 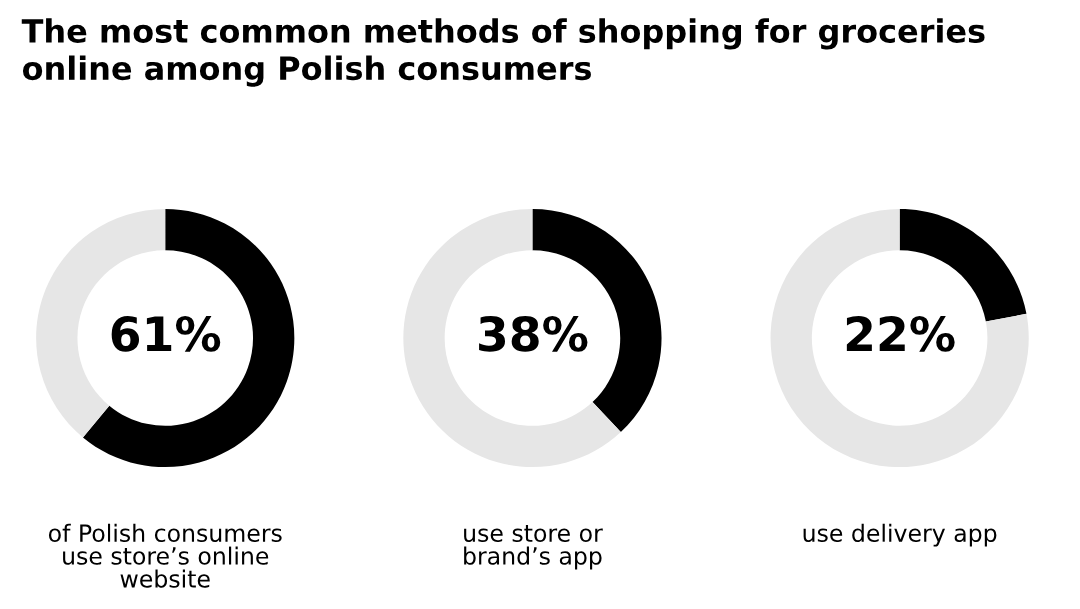 I want to click on text: 38%, so click(x=533, y=333).